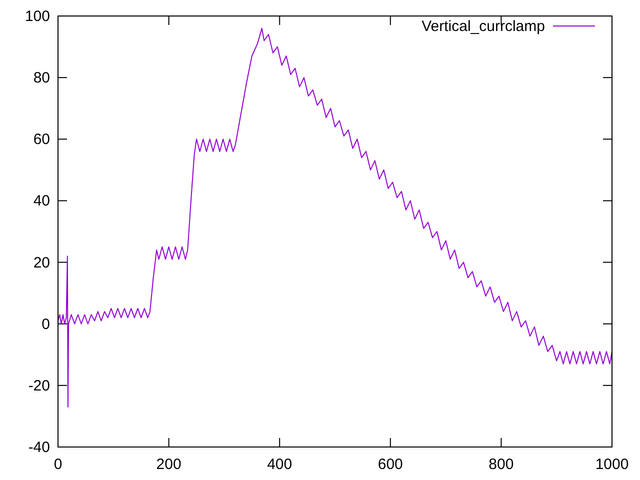 Image resolution: width=640 pixels, height=480 pixels. Describe the element at coordinates (39, 447) in the screenshot. I see `y-tick-label: -40` at that location.